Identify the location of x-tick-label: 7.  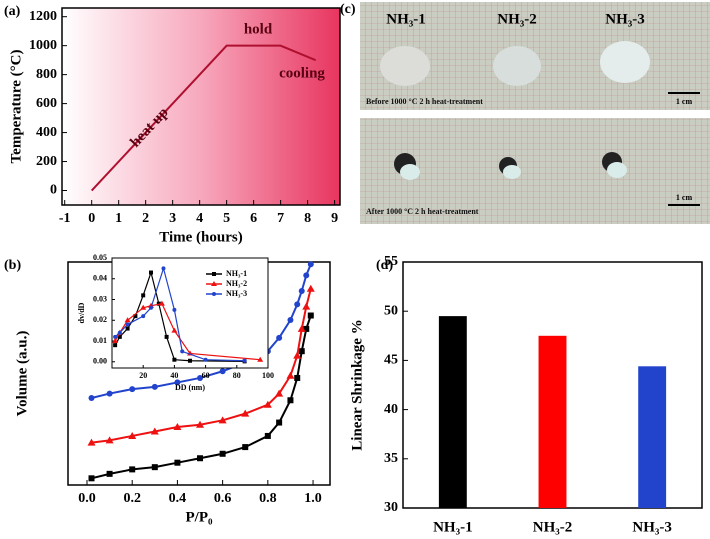
(280, 218).